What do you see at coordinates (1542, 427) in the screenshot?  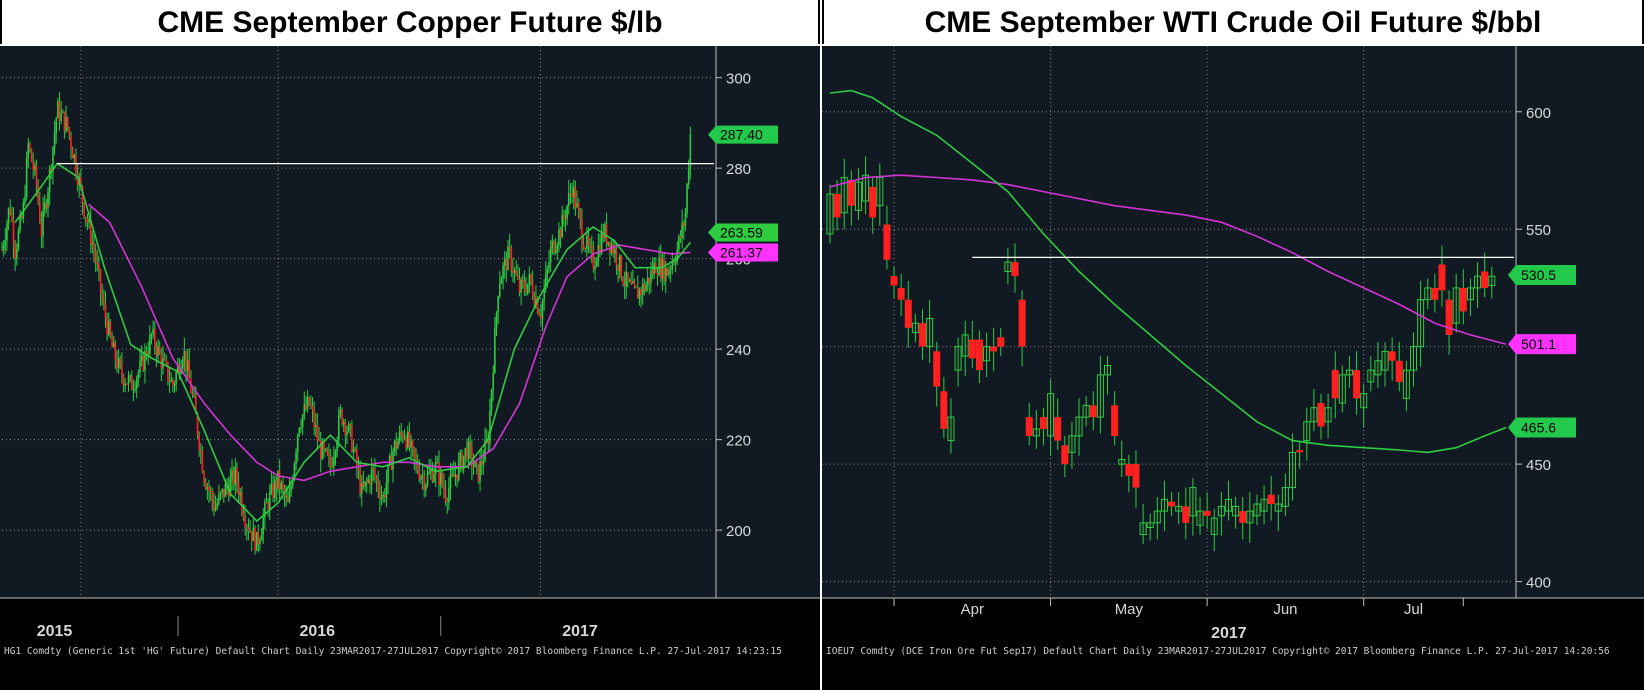 I see `ma-green-price-tag-bg` at bounding box center [1542, 427].